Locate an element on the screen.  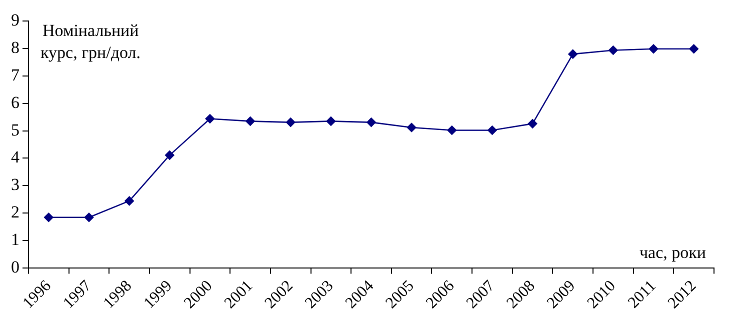
x-tick-label: 2001 is located at coordinates (238, 294).